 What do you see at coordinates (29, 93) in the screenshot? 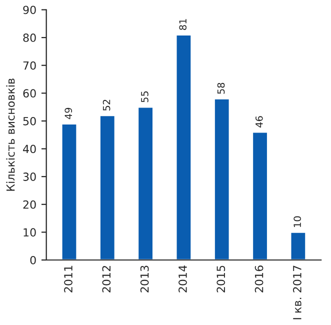
I see `y-tick-label: 60` at bounding box center [29, 93].